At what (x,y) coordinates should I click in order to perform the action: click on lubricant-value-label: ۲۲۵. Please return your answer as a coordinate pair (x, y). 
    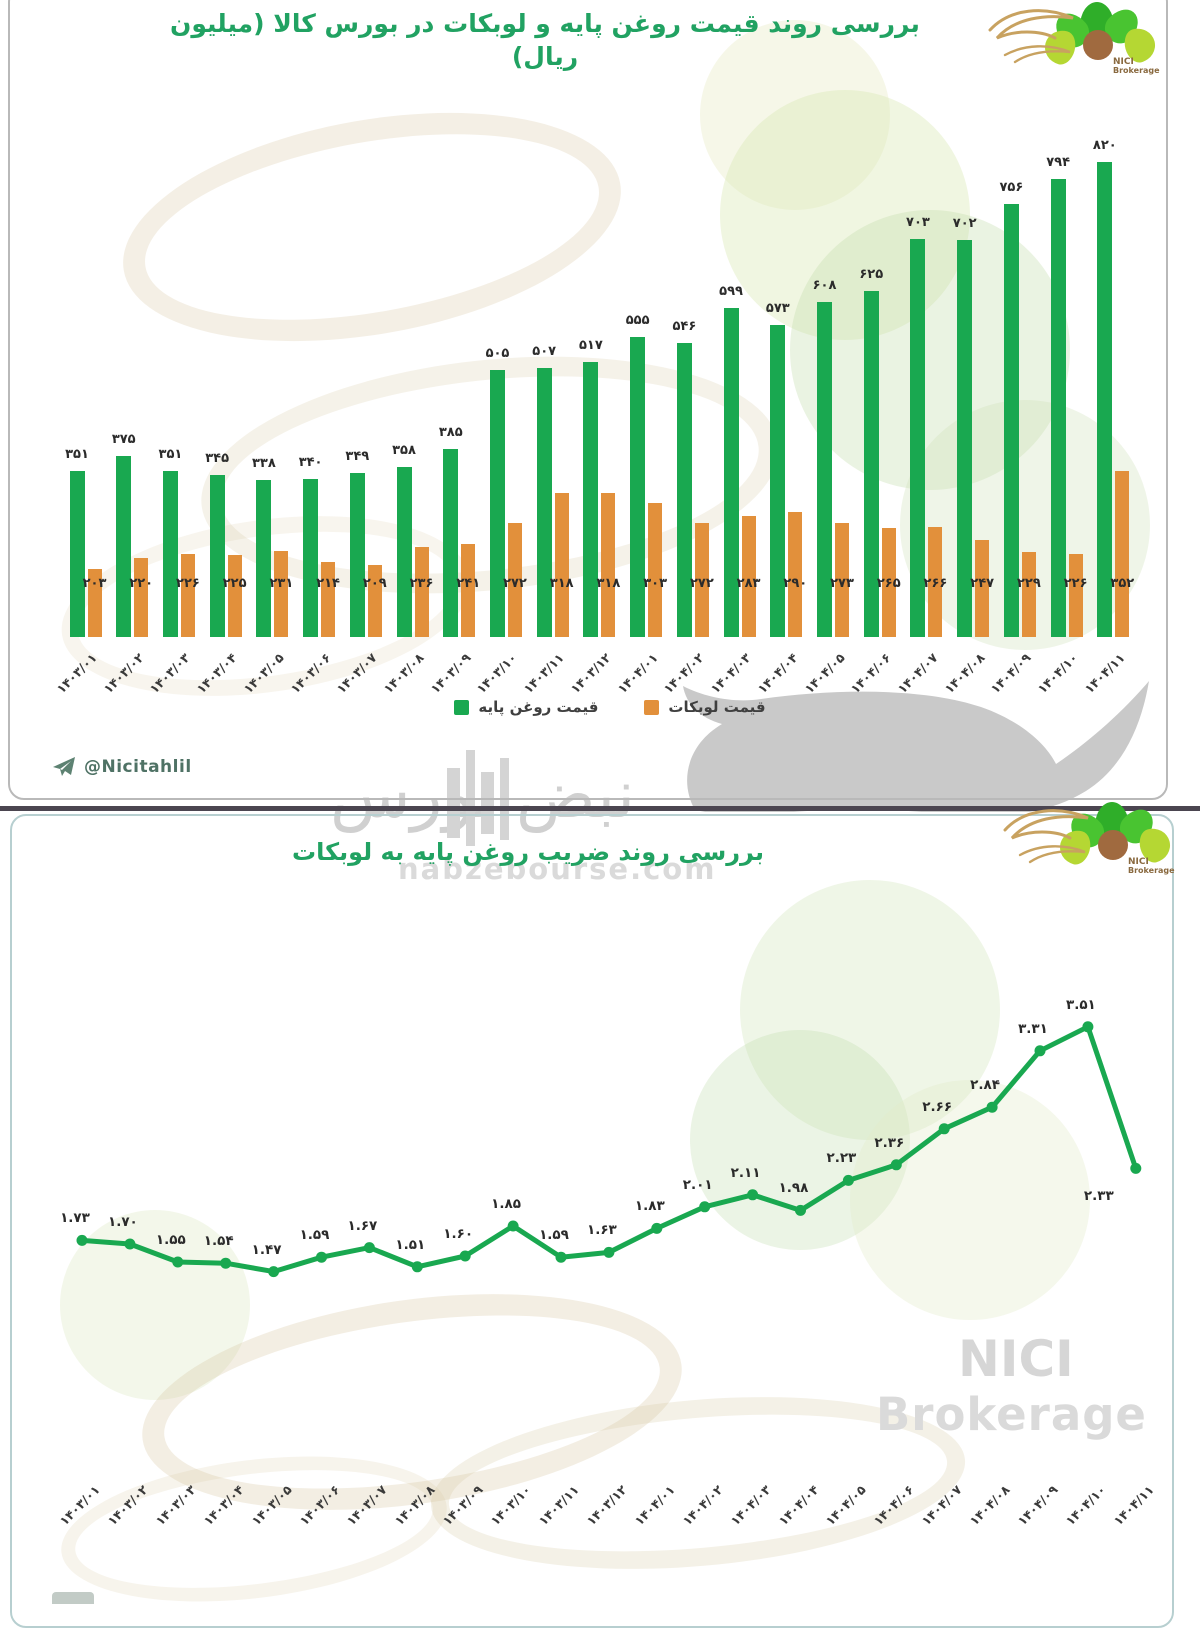
    Looking at the image, I should click on (234, 583).